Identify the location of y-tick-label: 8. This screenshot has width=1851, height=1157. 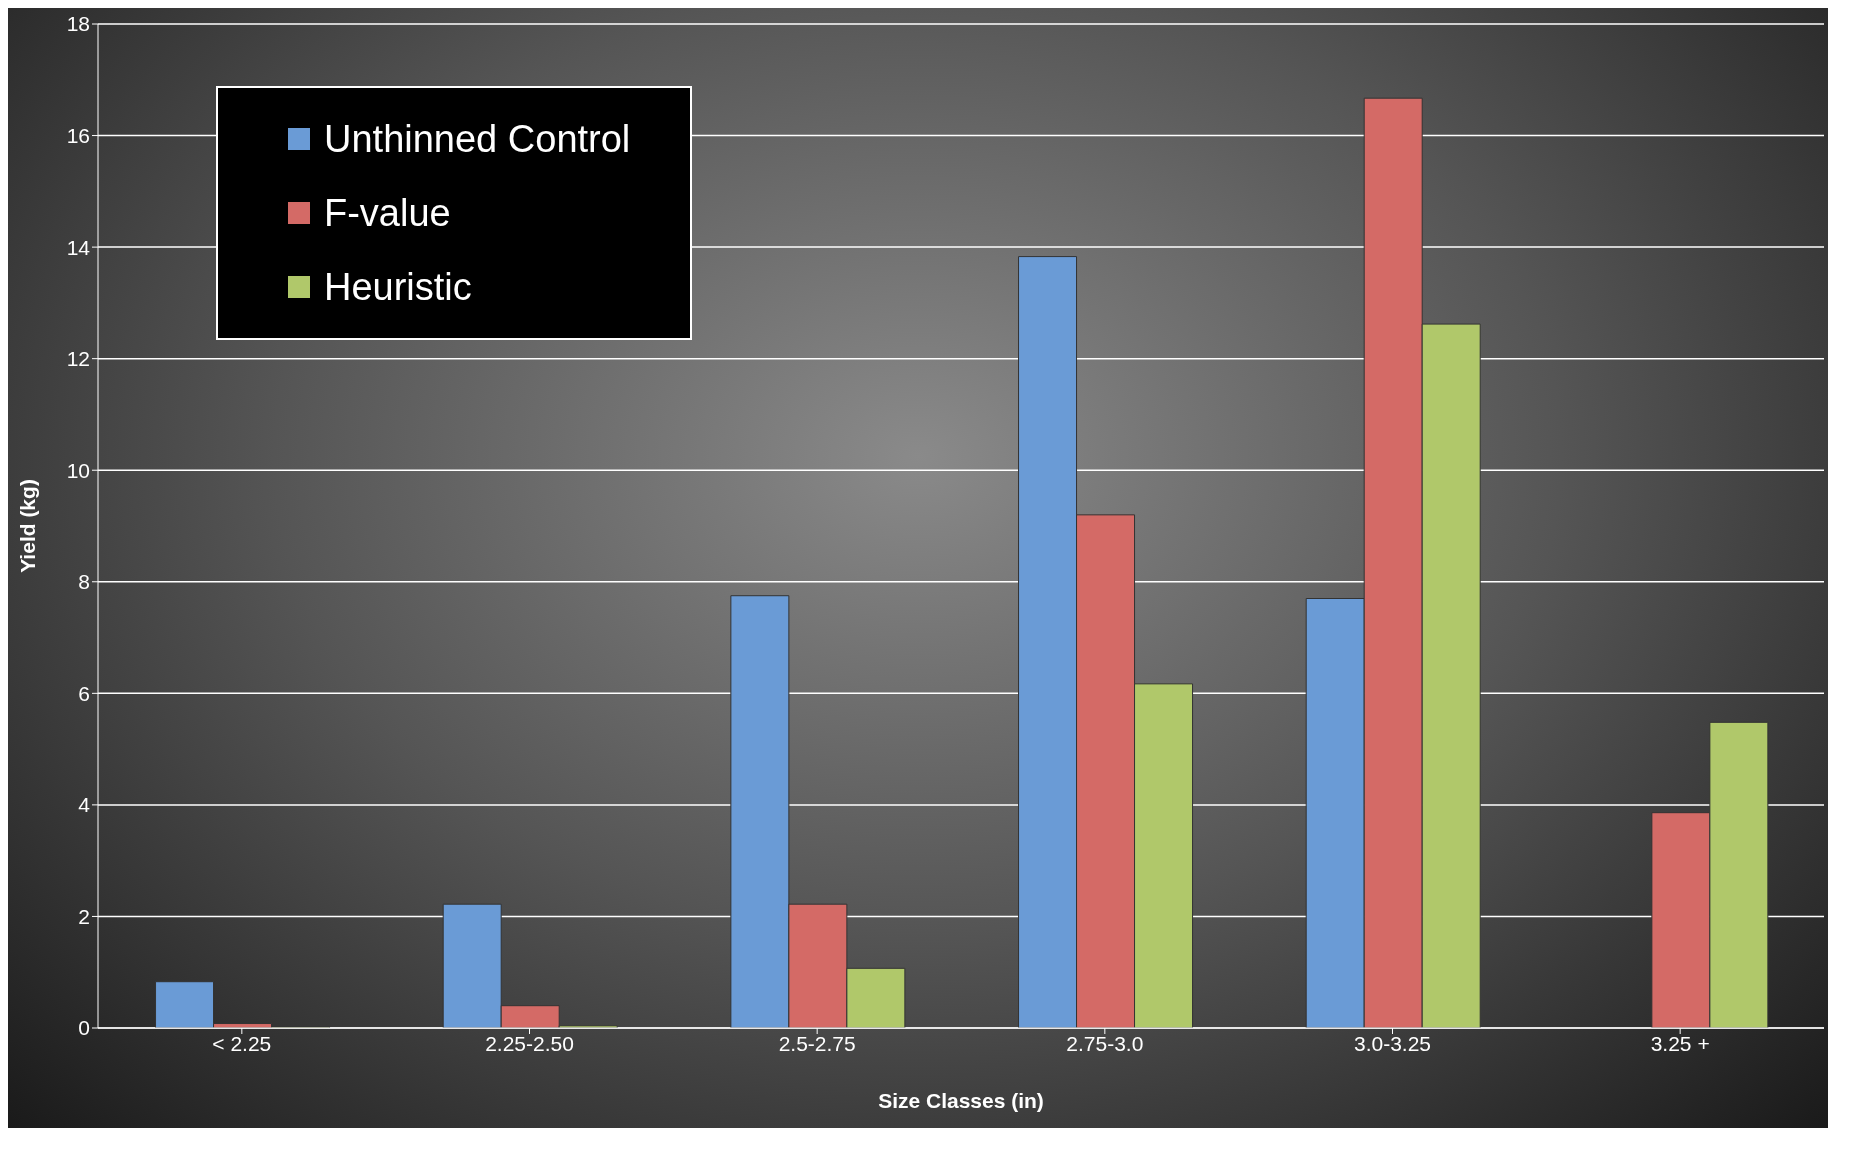
(84, 582).